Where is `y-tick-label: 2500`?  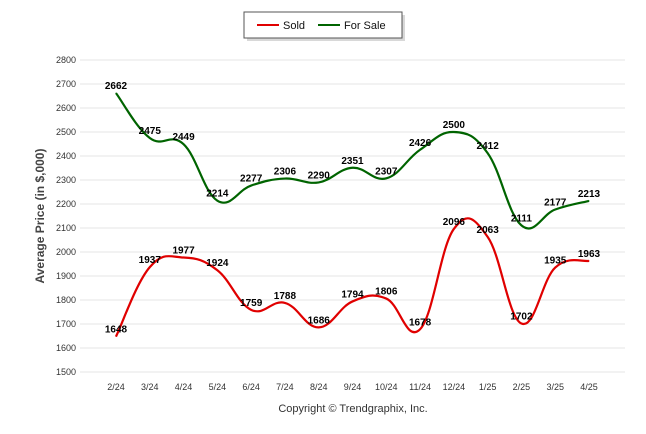 y-tick-label: 2500 is located at coordinates (66, 132).